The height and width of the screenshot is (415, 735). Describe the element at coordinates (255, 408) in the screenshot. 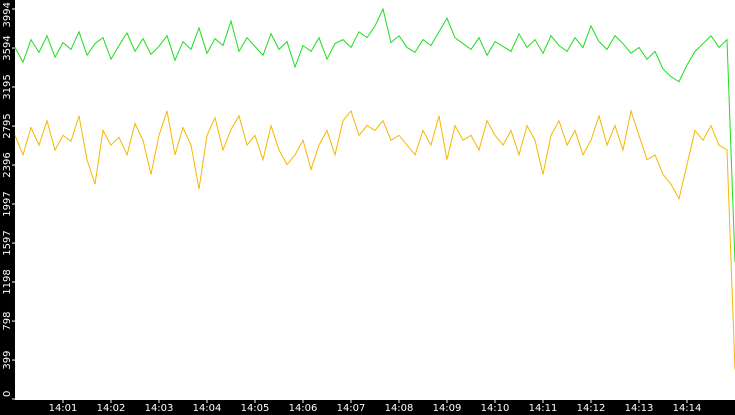

I see `x-tick-label: 14:05` at that location.